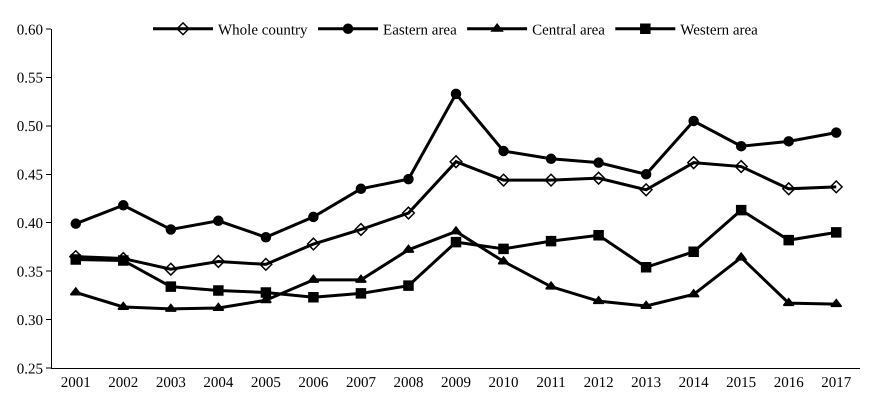 Image resolution: width=890 pixels, height=404 pixels. Describe the element at coordinates (218, 383) in the screenshot. I see `x-tick-label: 2004` at that location.